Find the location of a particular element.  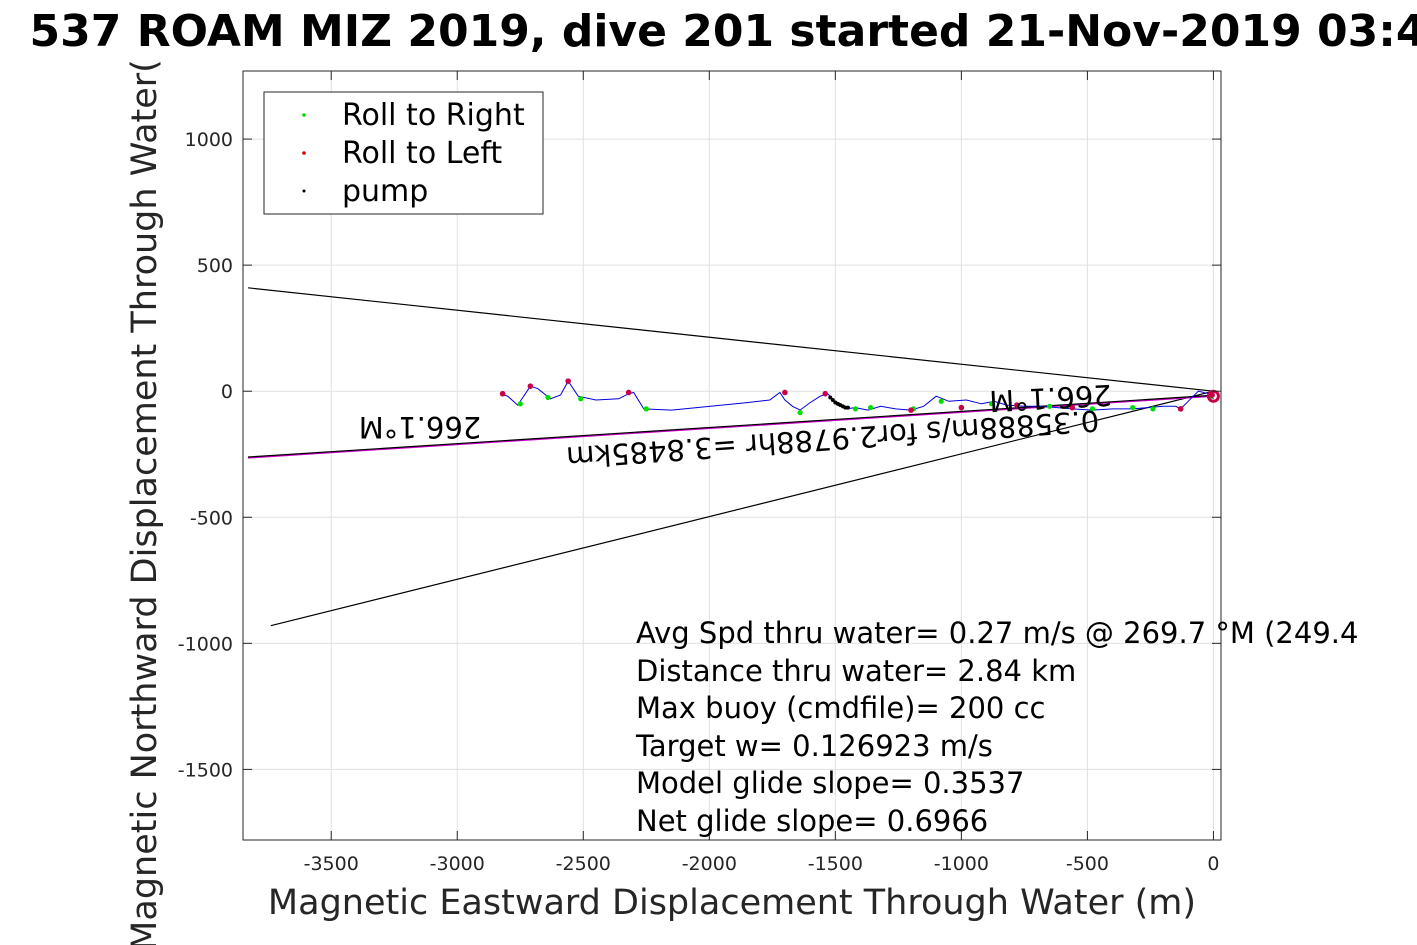

annotation-target-w: Target w= 0.126923 m/s is located at coordinates (814, 746).